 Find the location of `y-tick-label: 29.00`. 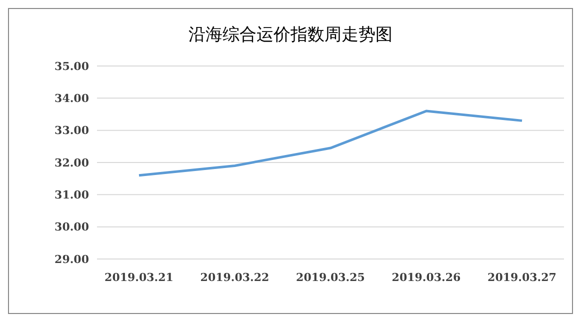

y-tick-label: 29.00 is located at coordinates (72, 259).